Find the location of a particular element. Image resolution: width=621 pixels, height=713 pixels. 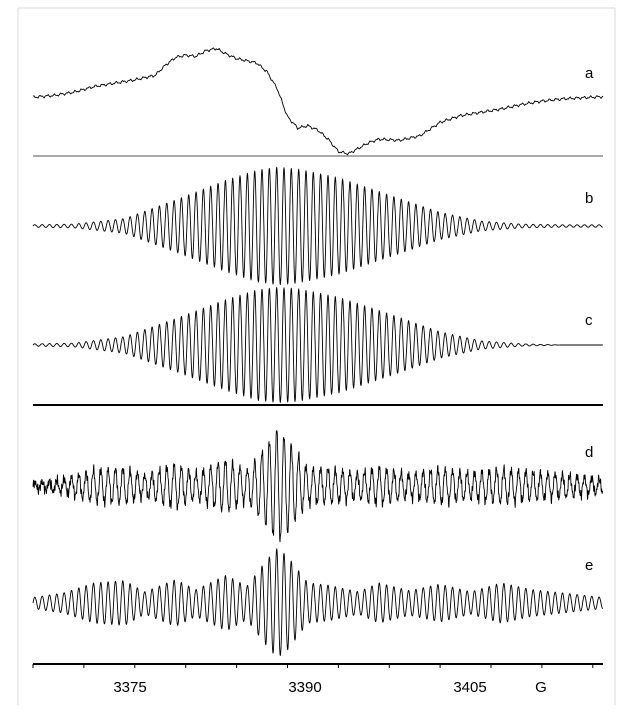

panel-label-e: e is located at coordinates (589, 565).